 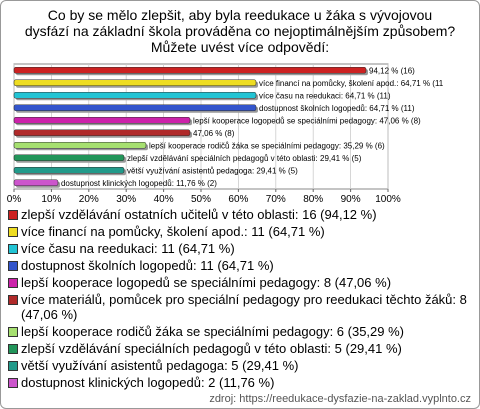 What do you see at coordinates (128, 248) in the screenshot?
I see `legend-label: více času na reedukaci: 11 (64,71 %)` at bounding box center [128, 248].